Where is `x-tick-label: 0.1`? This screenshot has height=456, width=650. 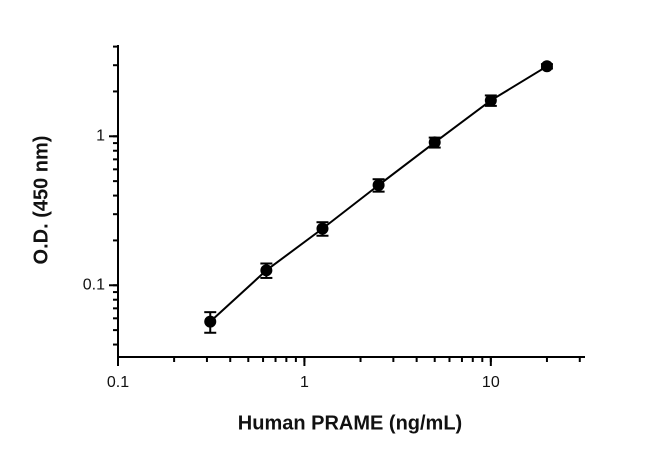 x-tick-label: 0.1 is located at coordinates (118, 382).